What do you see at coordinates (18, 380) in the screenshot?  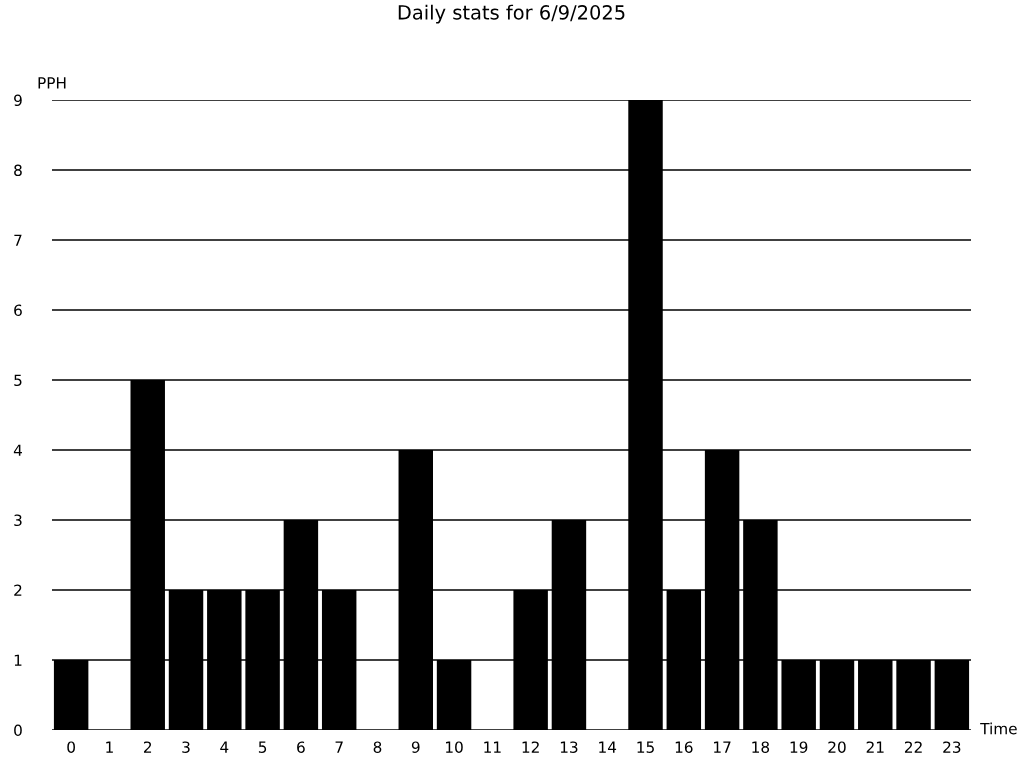 I see `y-tick-label: 5` at bounding box center [18, 380].